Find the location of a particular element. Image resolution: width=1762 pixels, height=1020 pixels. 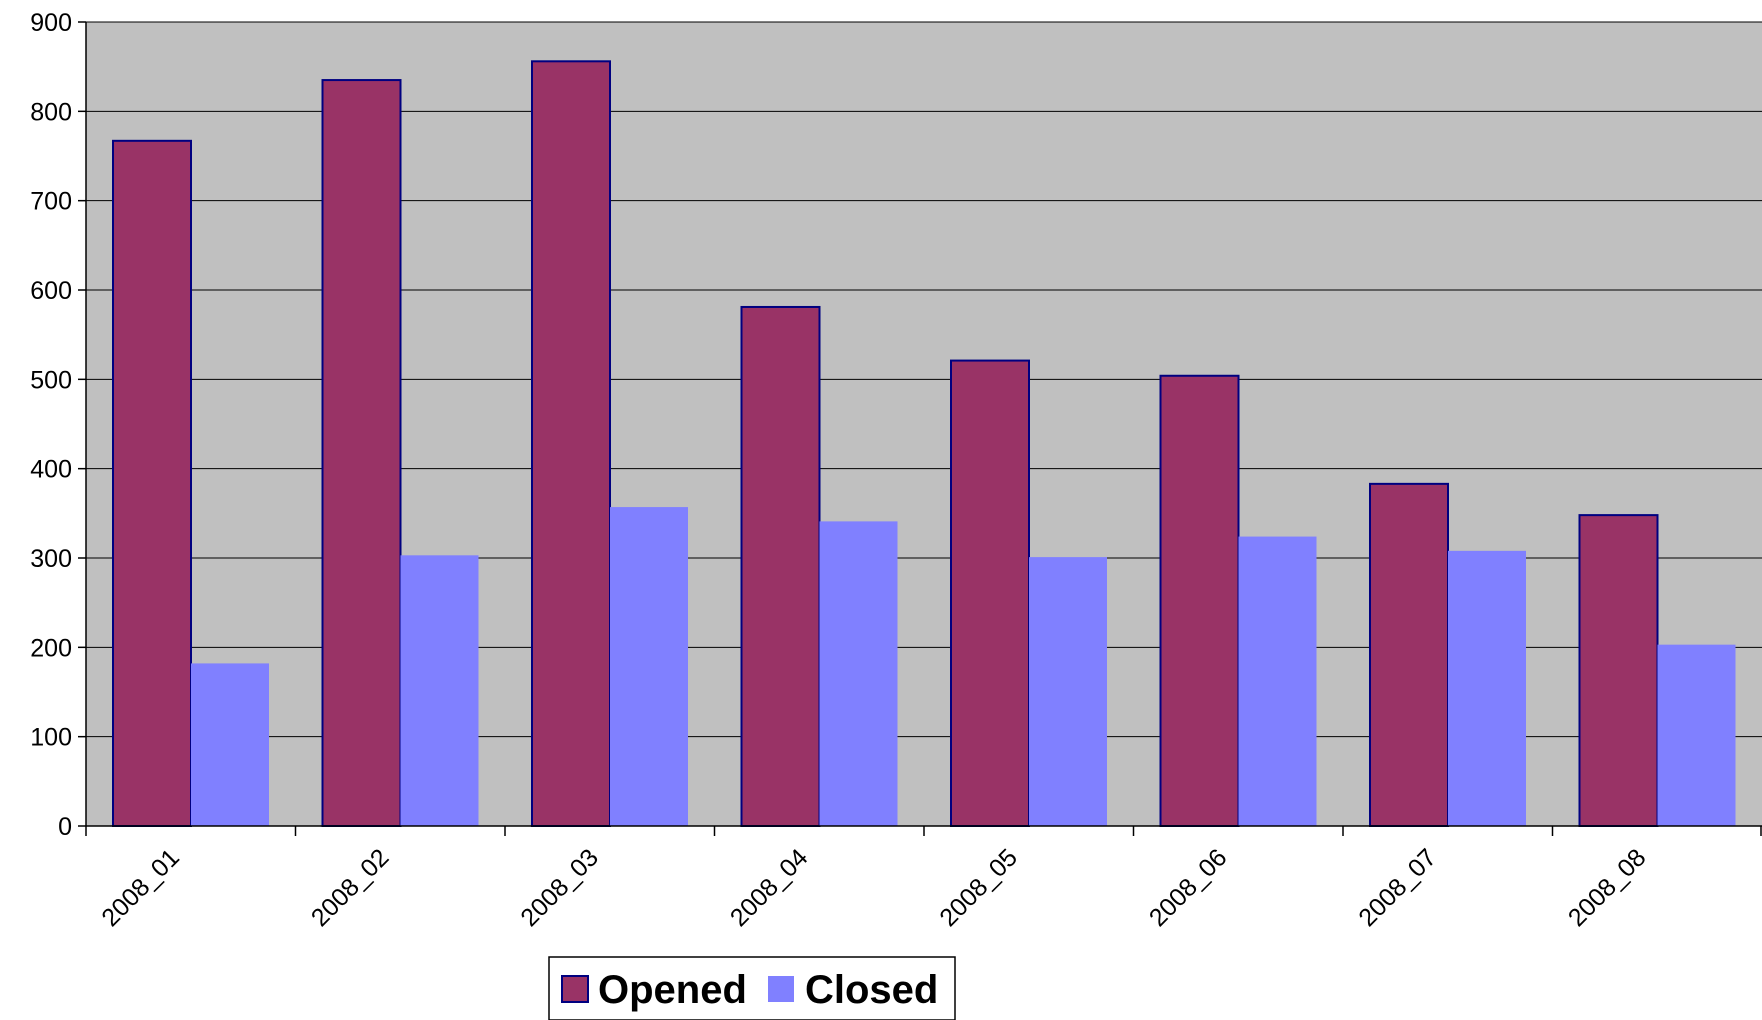

x-tick-label: 2008_05 is located at coordinates (978, 887).